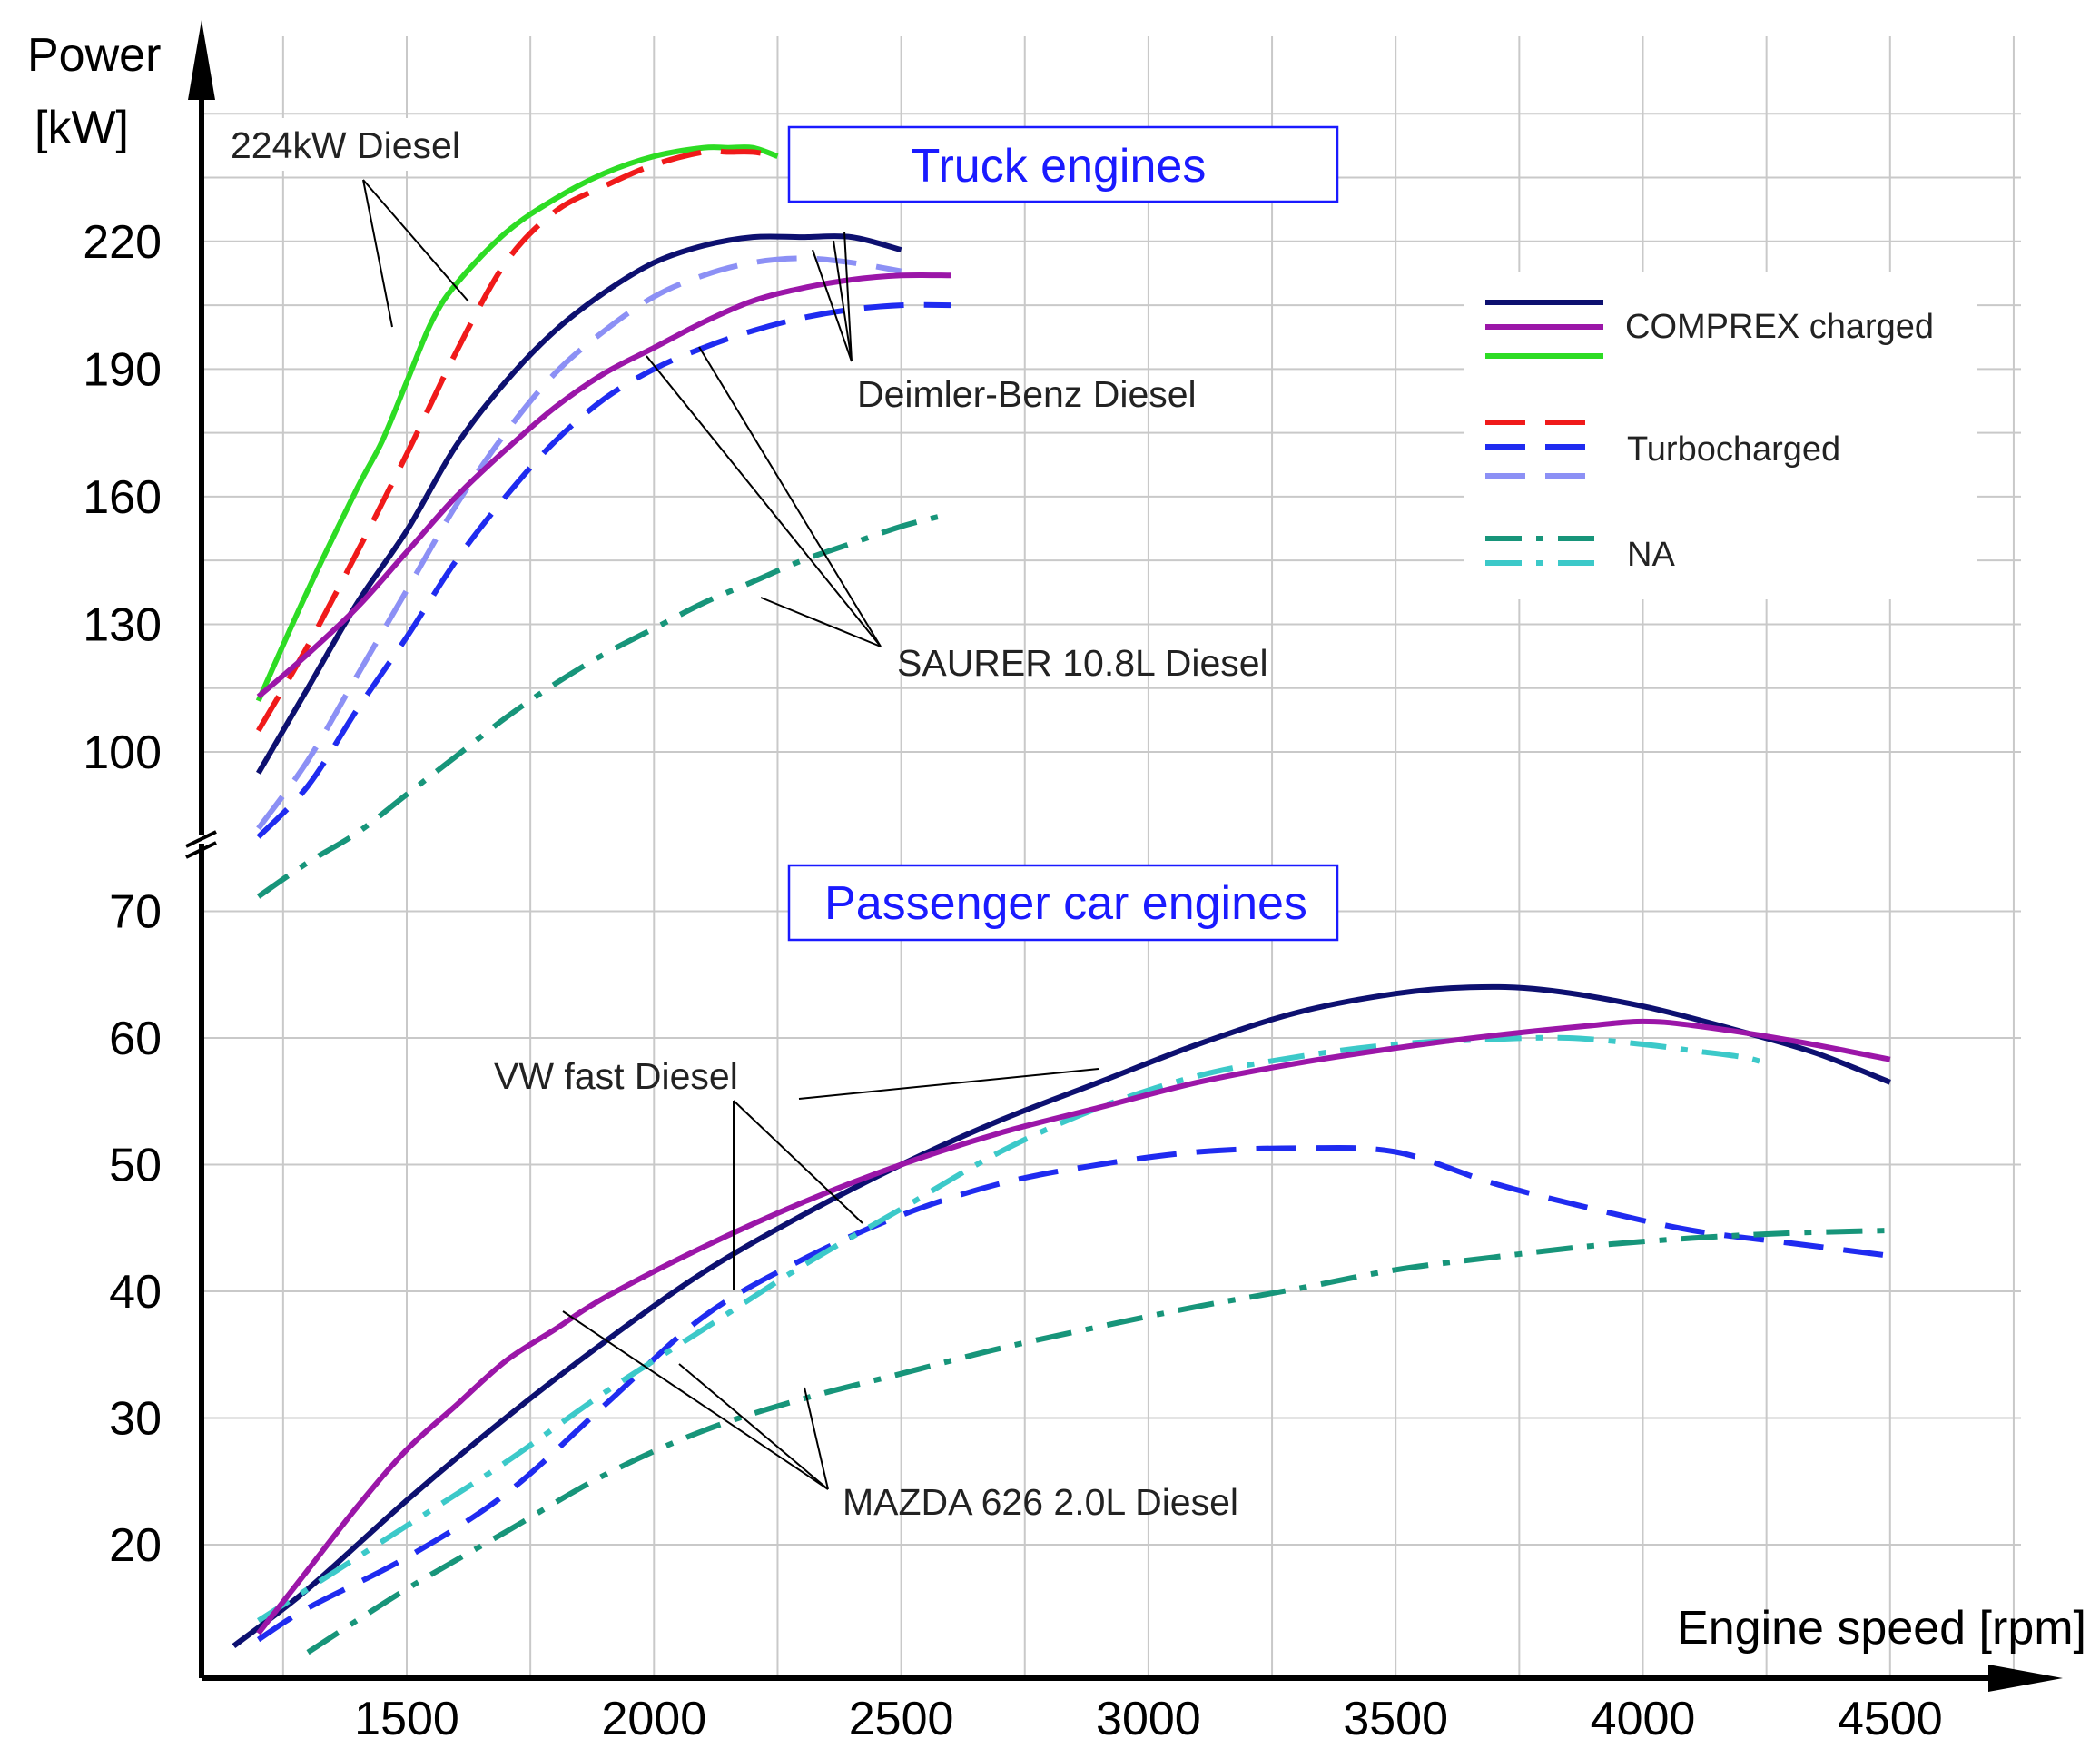  Describe the element at coordinates (1395, 1719) in the screenshot. I see `x-tick-label: 3500` at that location.